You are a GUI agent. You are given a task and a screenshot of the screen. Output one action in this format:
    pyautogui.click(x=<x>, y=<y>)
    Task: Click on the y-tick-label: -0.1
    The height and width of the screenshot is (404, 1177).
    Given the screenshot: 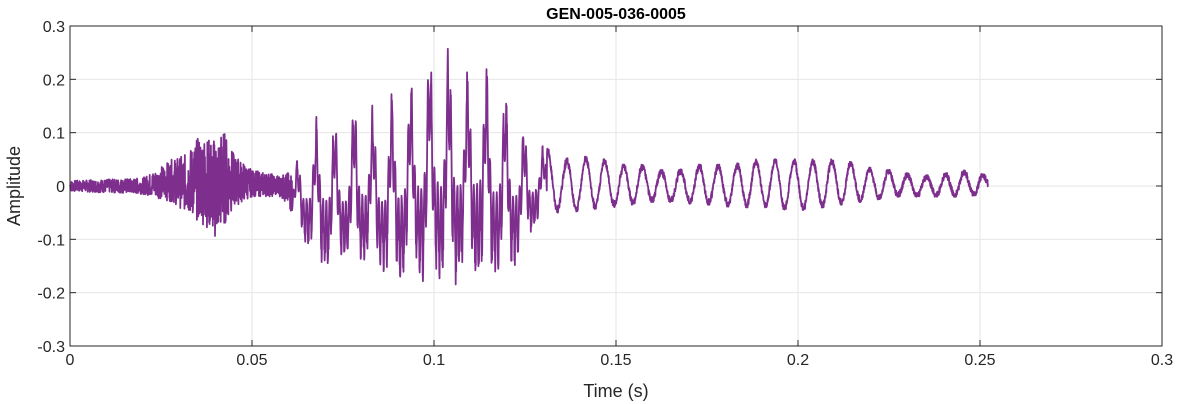 What is the action you would take?
    pyautogui.click(x=51, y=240)
    